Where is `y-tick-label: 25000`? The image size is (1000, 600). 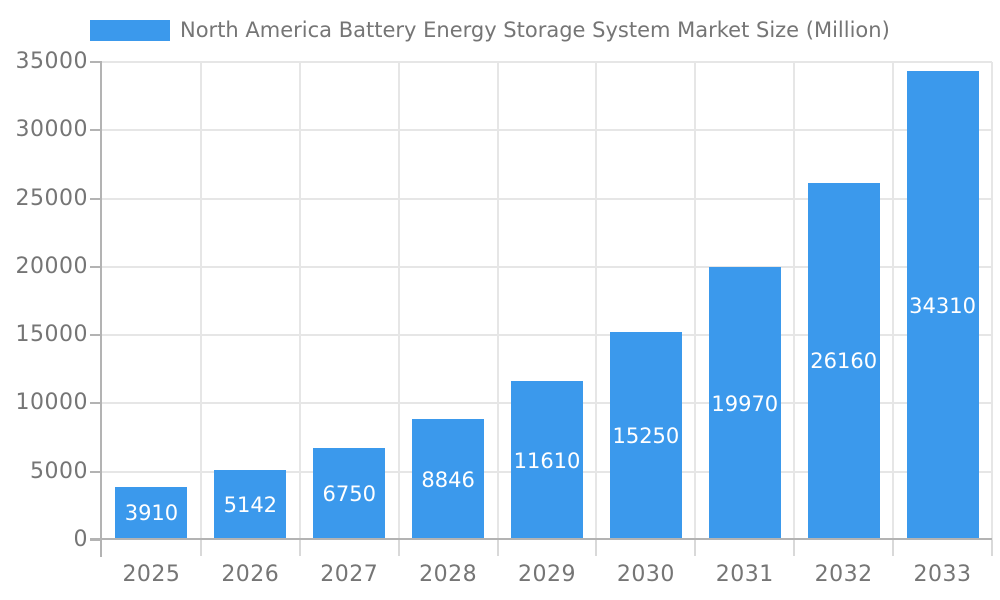 y-tick-label: 25000 is located at coordinates (51, 198).